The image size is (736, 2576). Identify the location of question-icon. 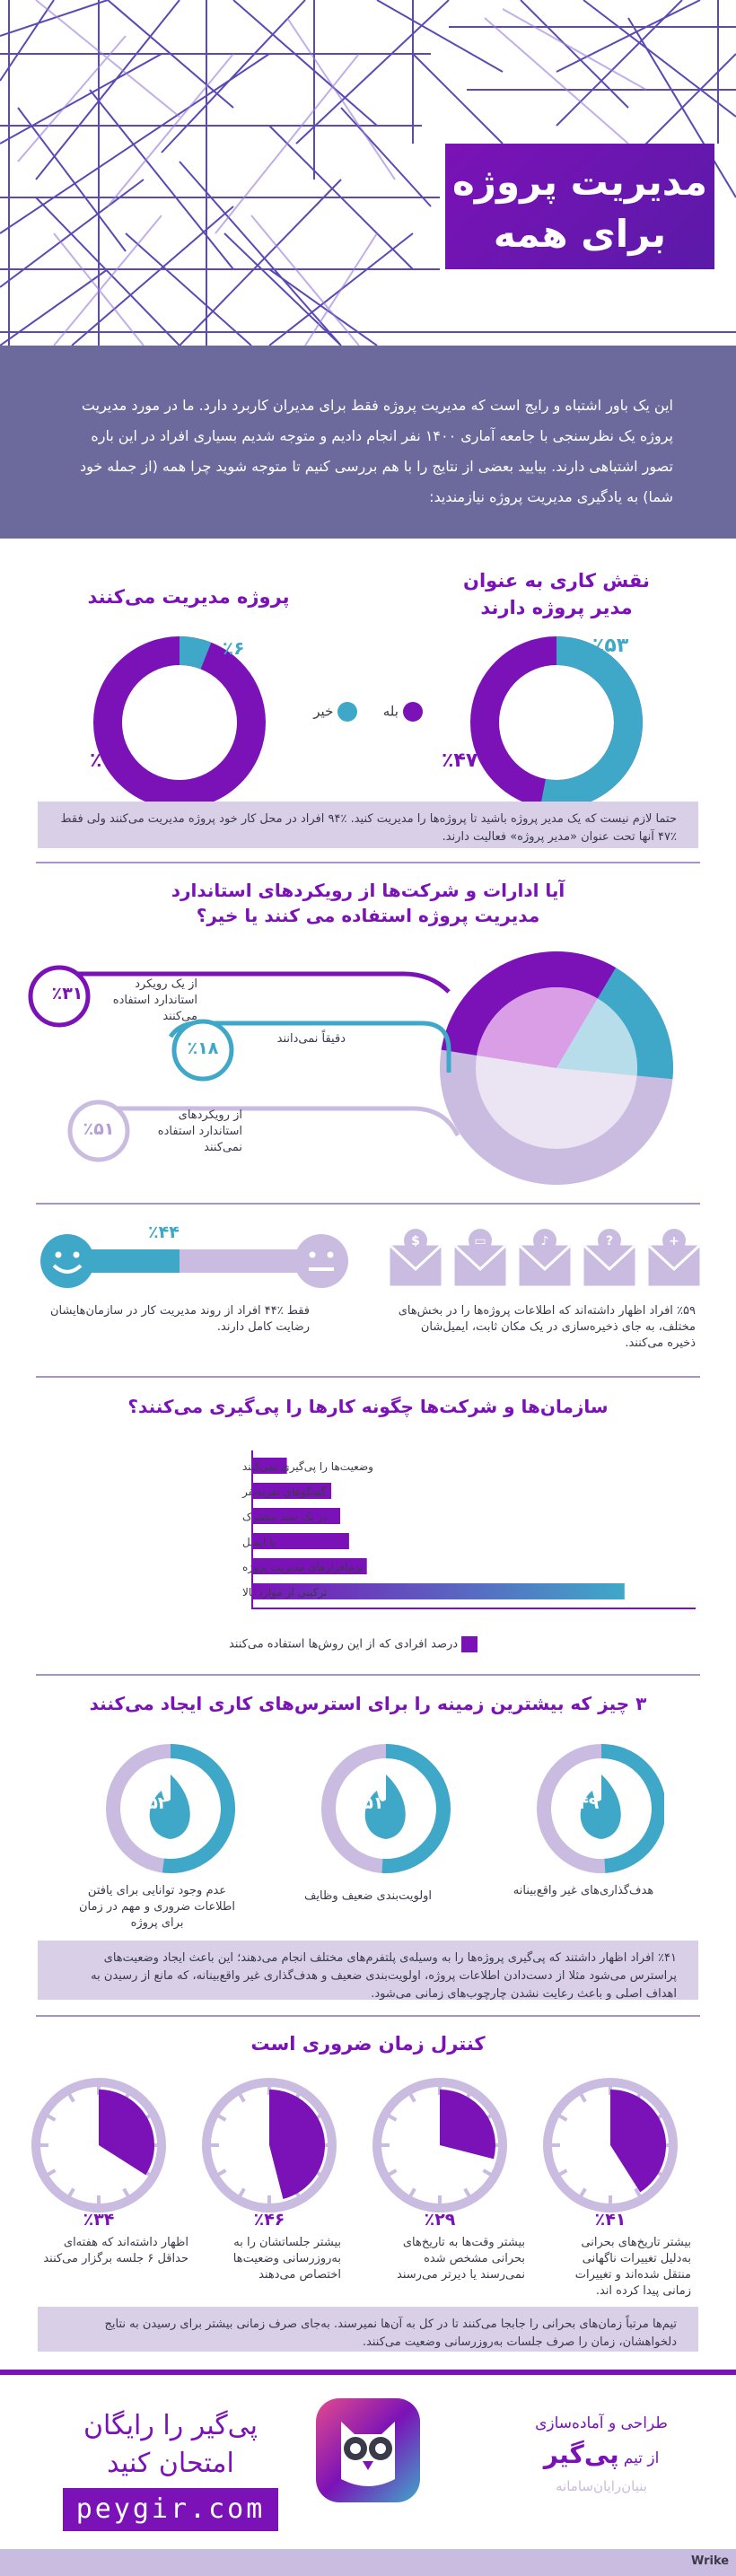
(609, 1240).